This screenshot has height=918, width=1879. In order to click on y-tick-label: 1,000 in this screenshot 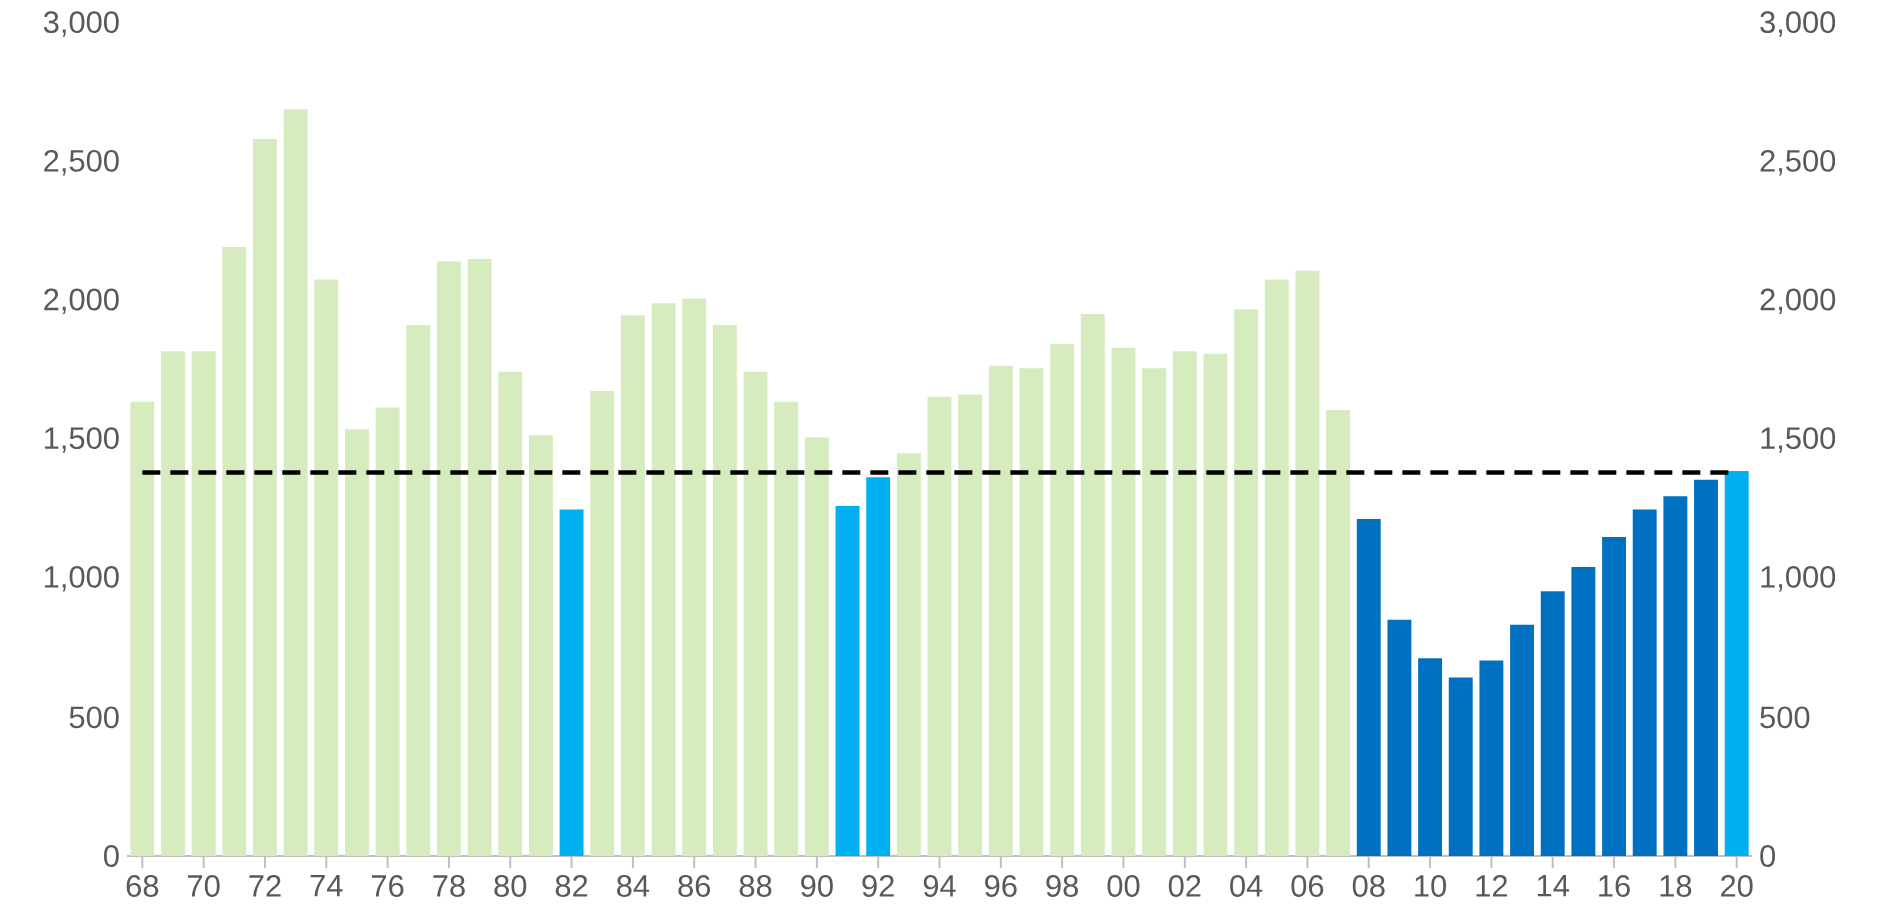, I will do `click(82, 578)`.